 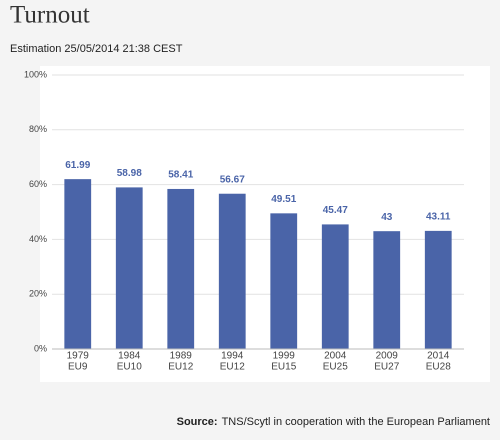 What do you see at coordinates (335, 210) in the screenshot?
I see `value-label: 45.47` at bounding box center [335, 210].